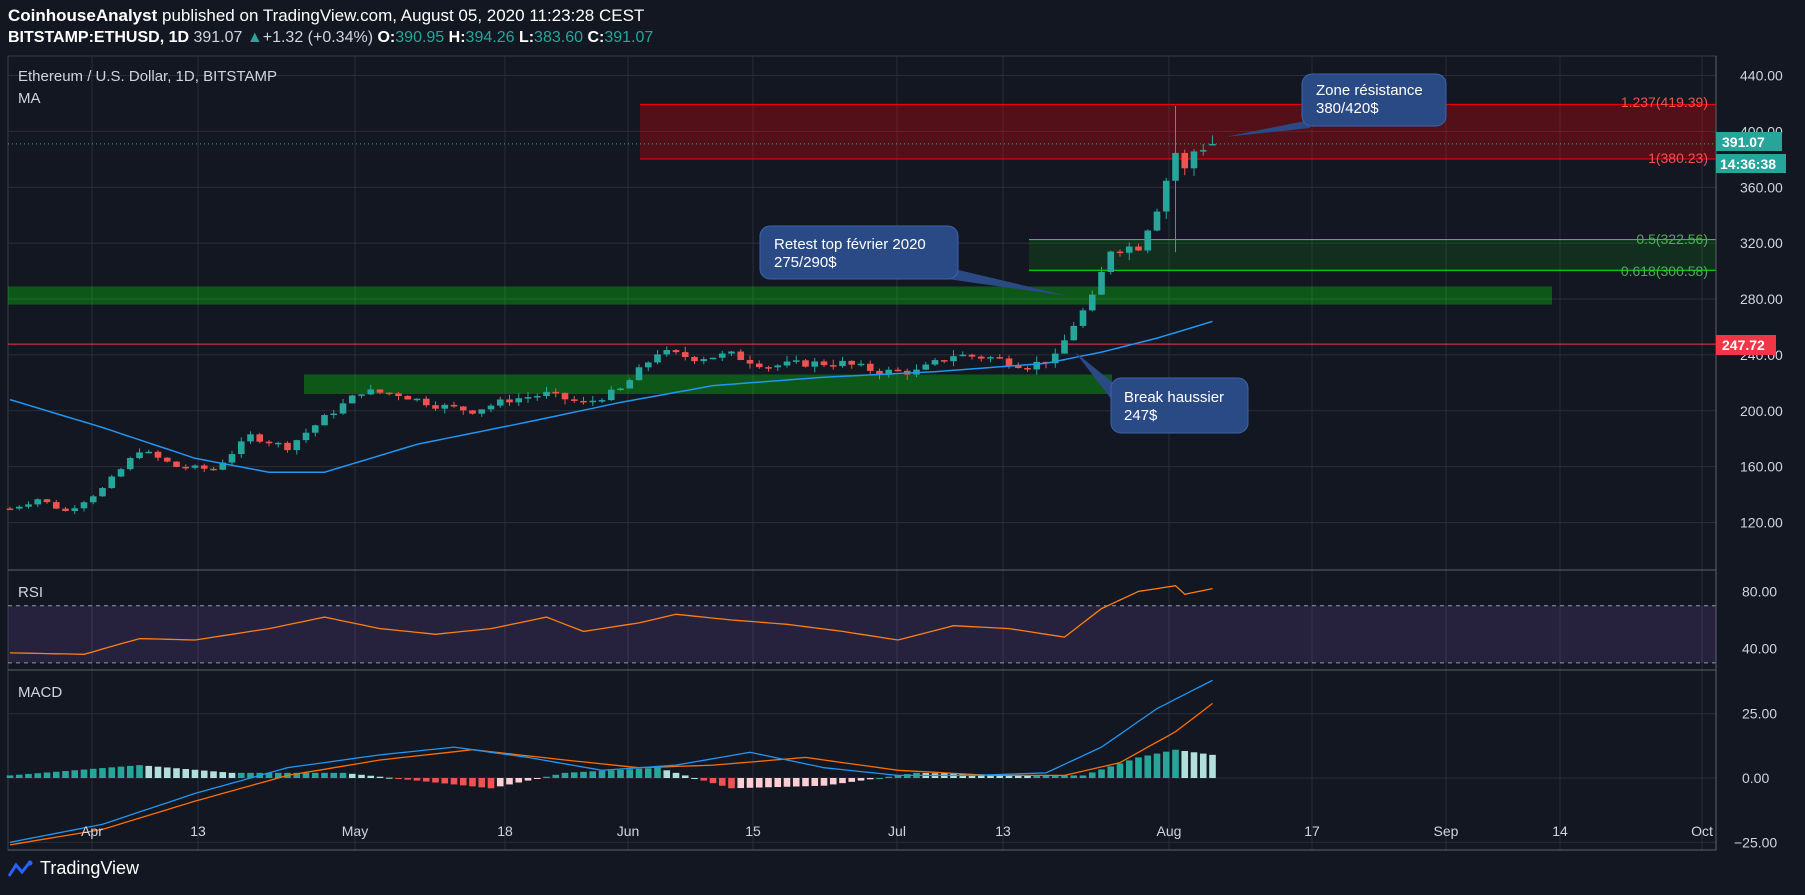 The width and height of the screenshot is (1805, 895). I want to click on zone-support-retest, so click(780, 295).